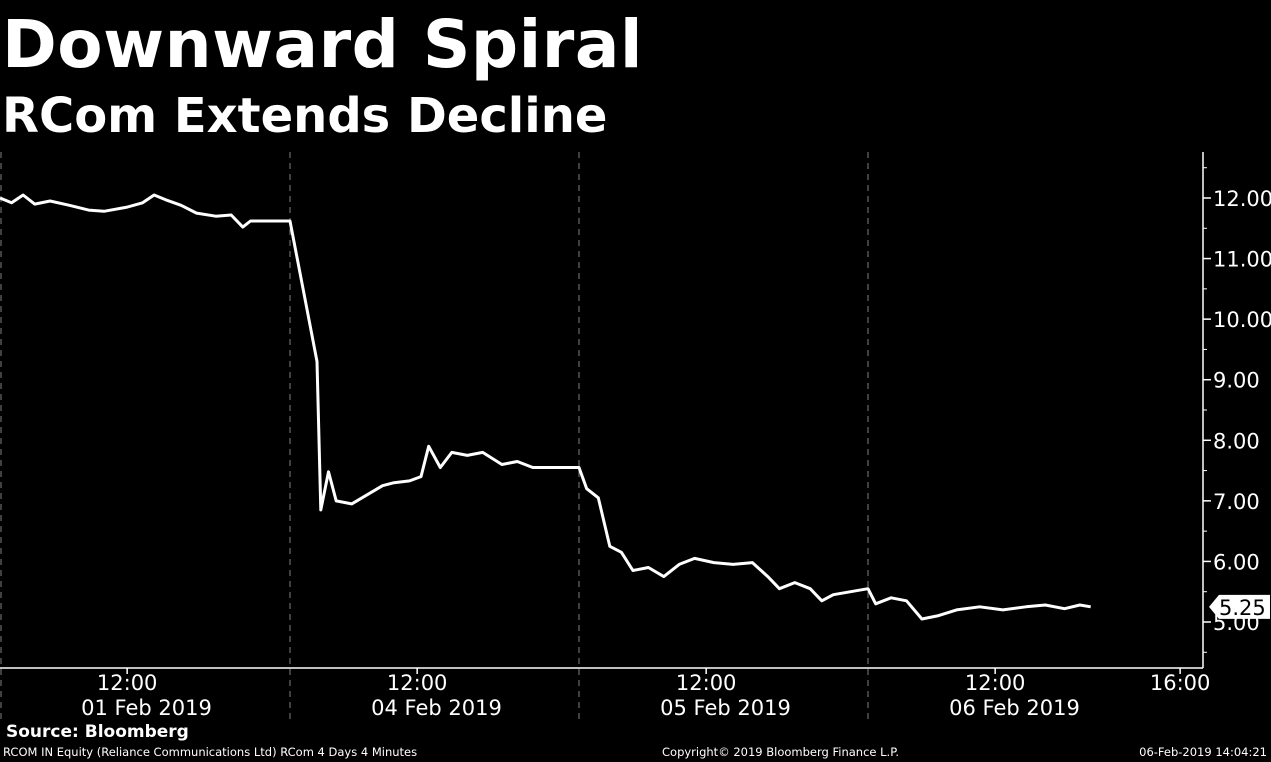  I want to click on last-value-label: 5.25, so click(1242, 608).